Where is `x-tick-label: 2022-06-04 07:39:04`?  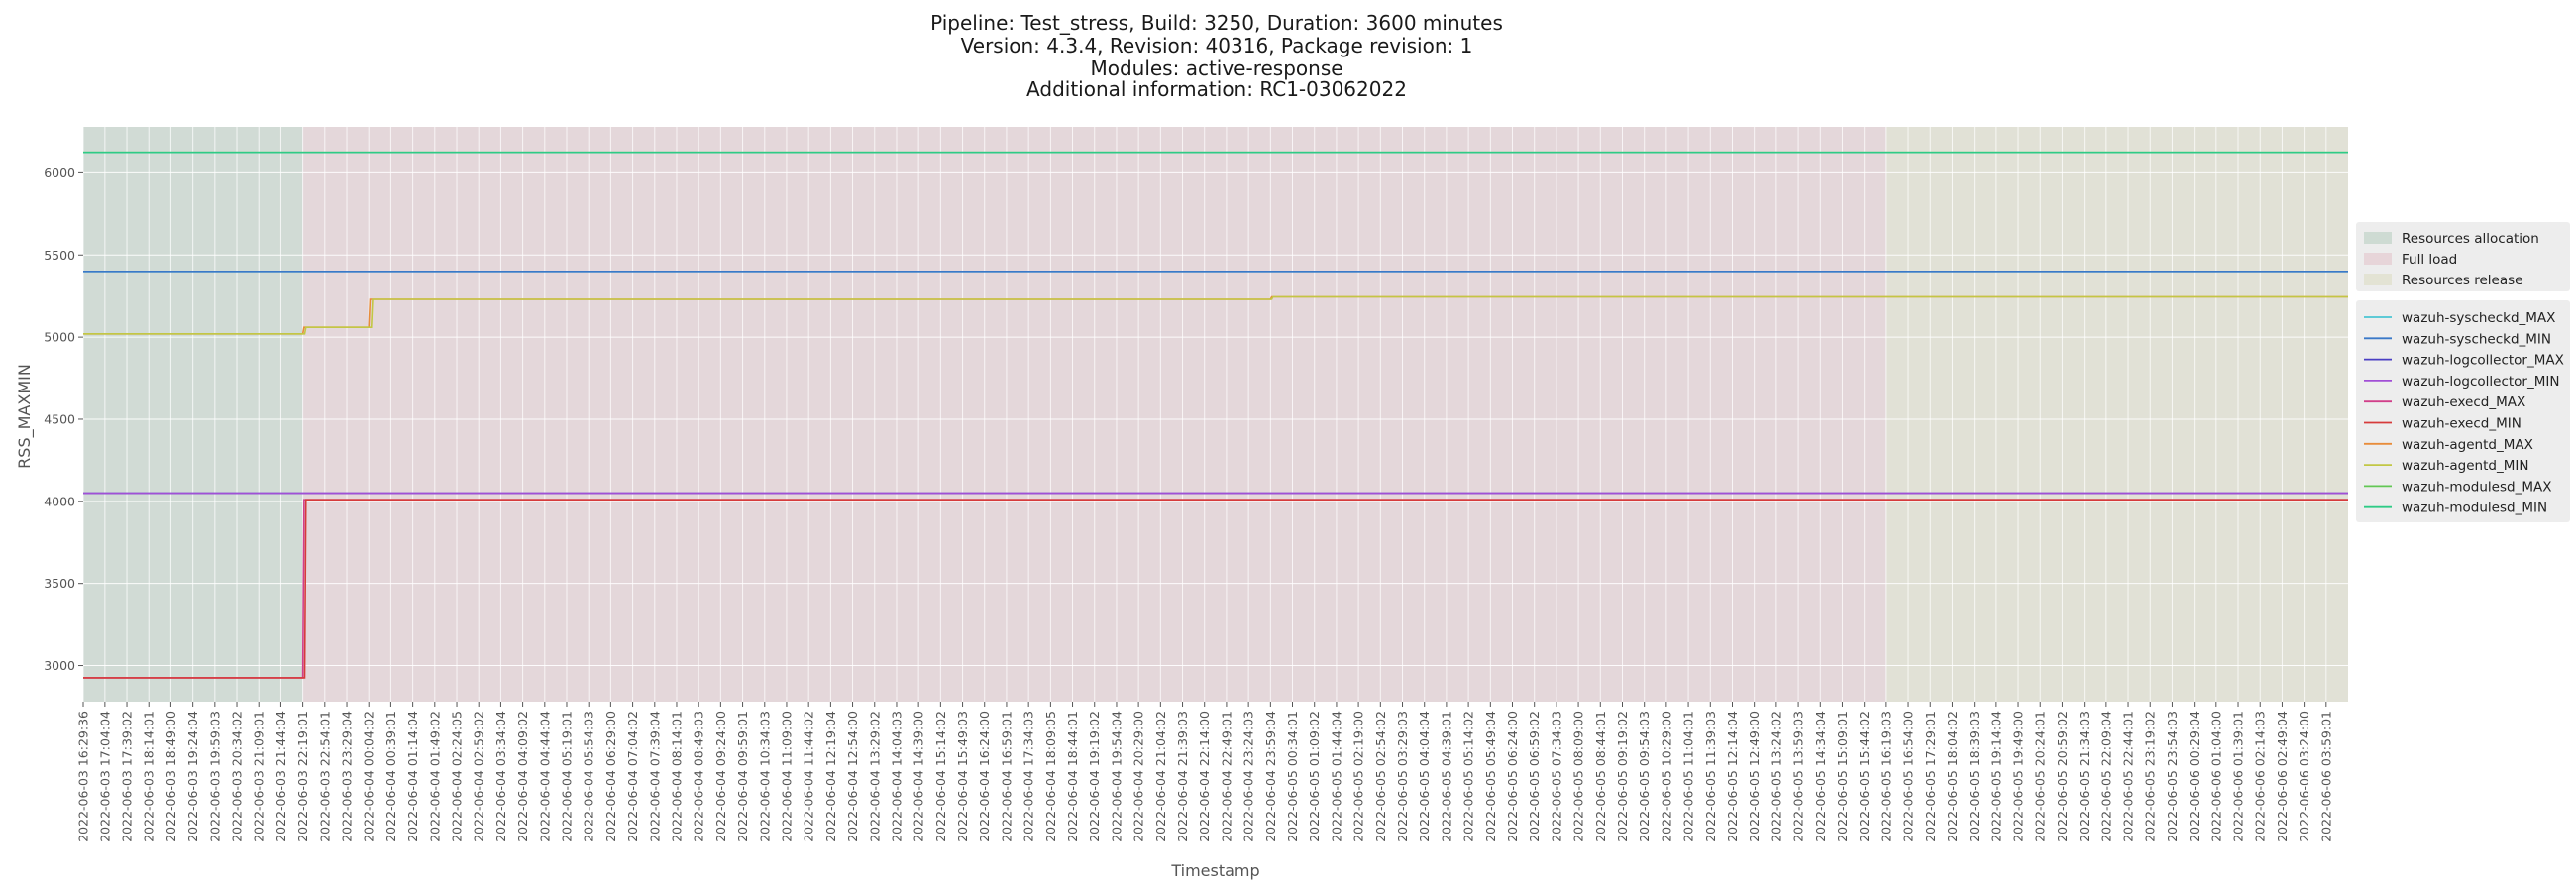 x-tick-label: 2022-06-04 07:39:04 is located at coordinates (655, 777).